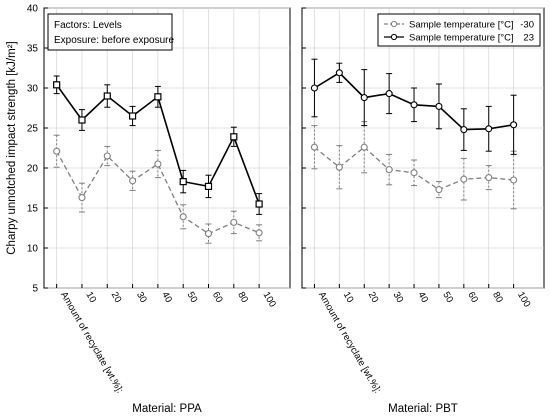 The image size is (550, 416). Describe the element at coordinates (158, 192) in the screenshot. I see `series-line--30` at that location.